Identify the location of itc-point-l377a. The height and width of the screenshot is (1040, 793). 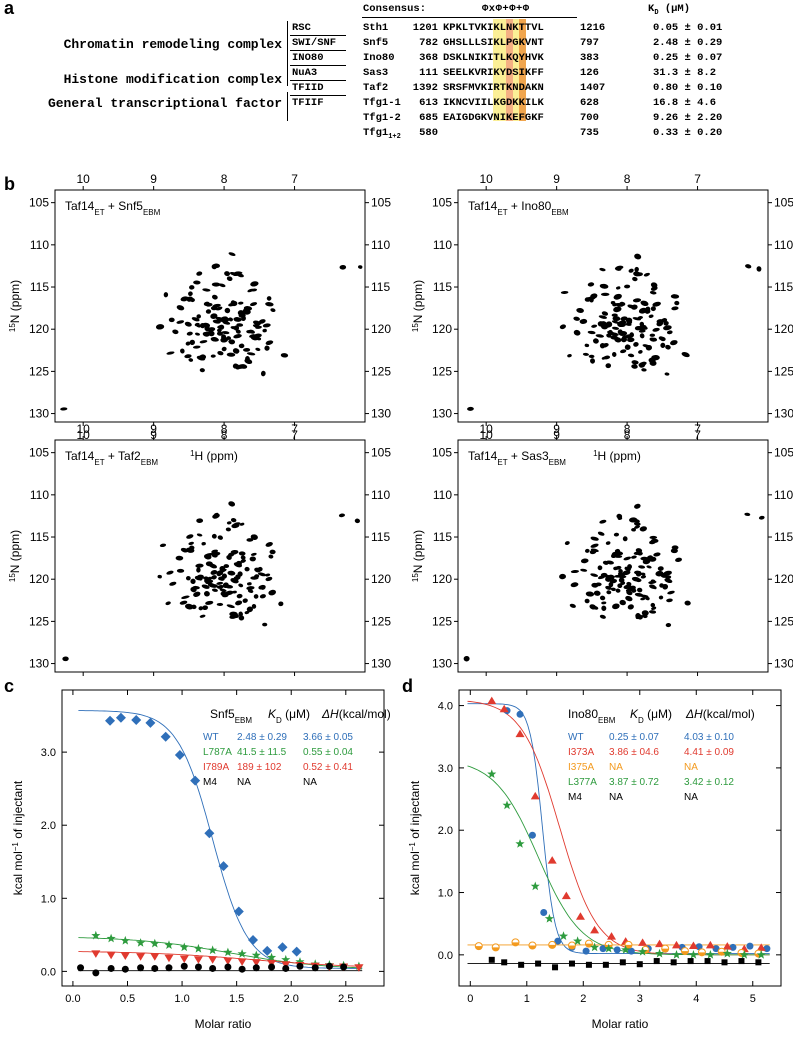
(744, 954).